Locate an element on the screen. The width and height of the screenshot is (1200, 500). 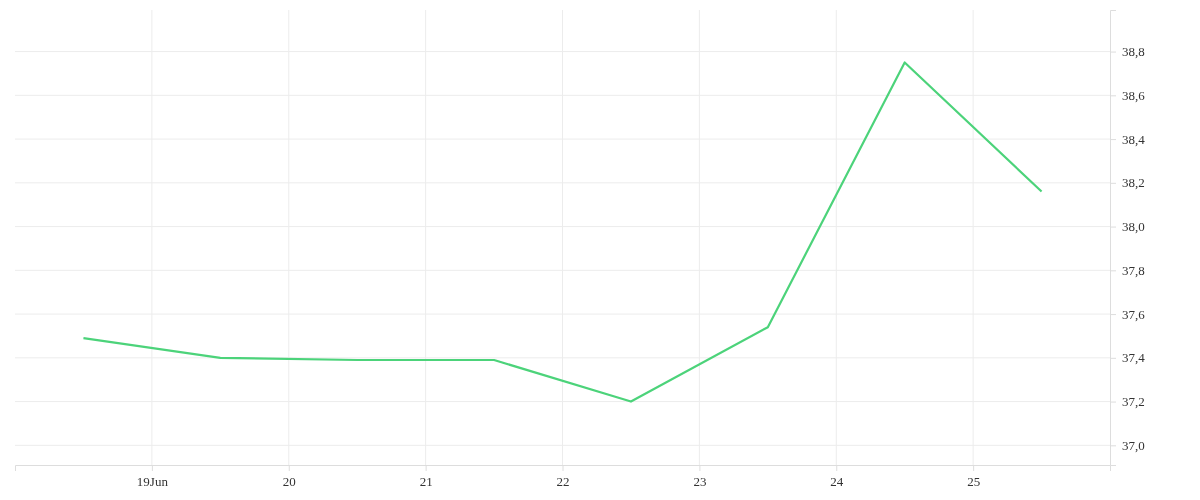
x-tick-label: 22 is located at coordinates (563, 482).